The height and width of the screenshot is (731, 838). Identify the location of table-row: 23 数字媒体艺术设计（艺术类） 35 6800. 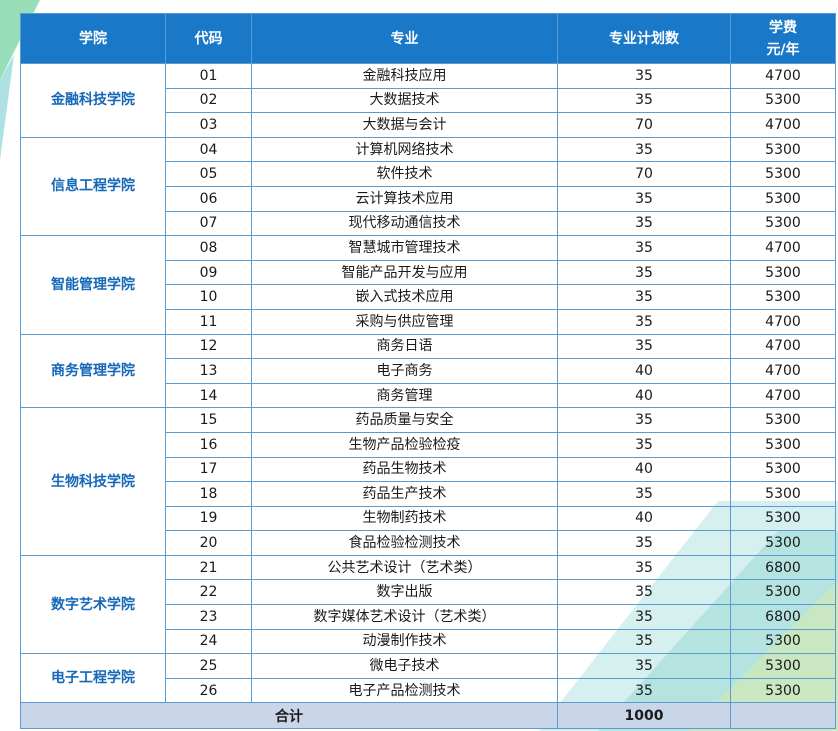
(428, 617).